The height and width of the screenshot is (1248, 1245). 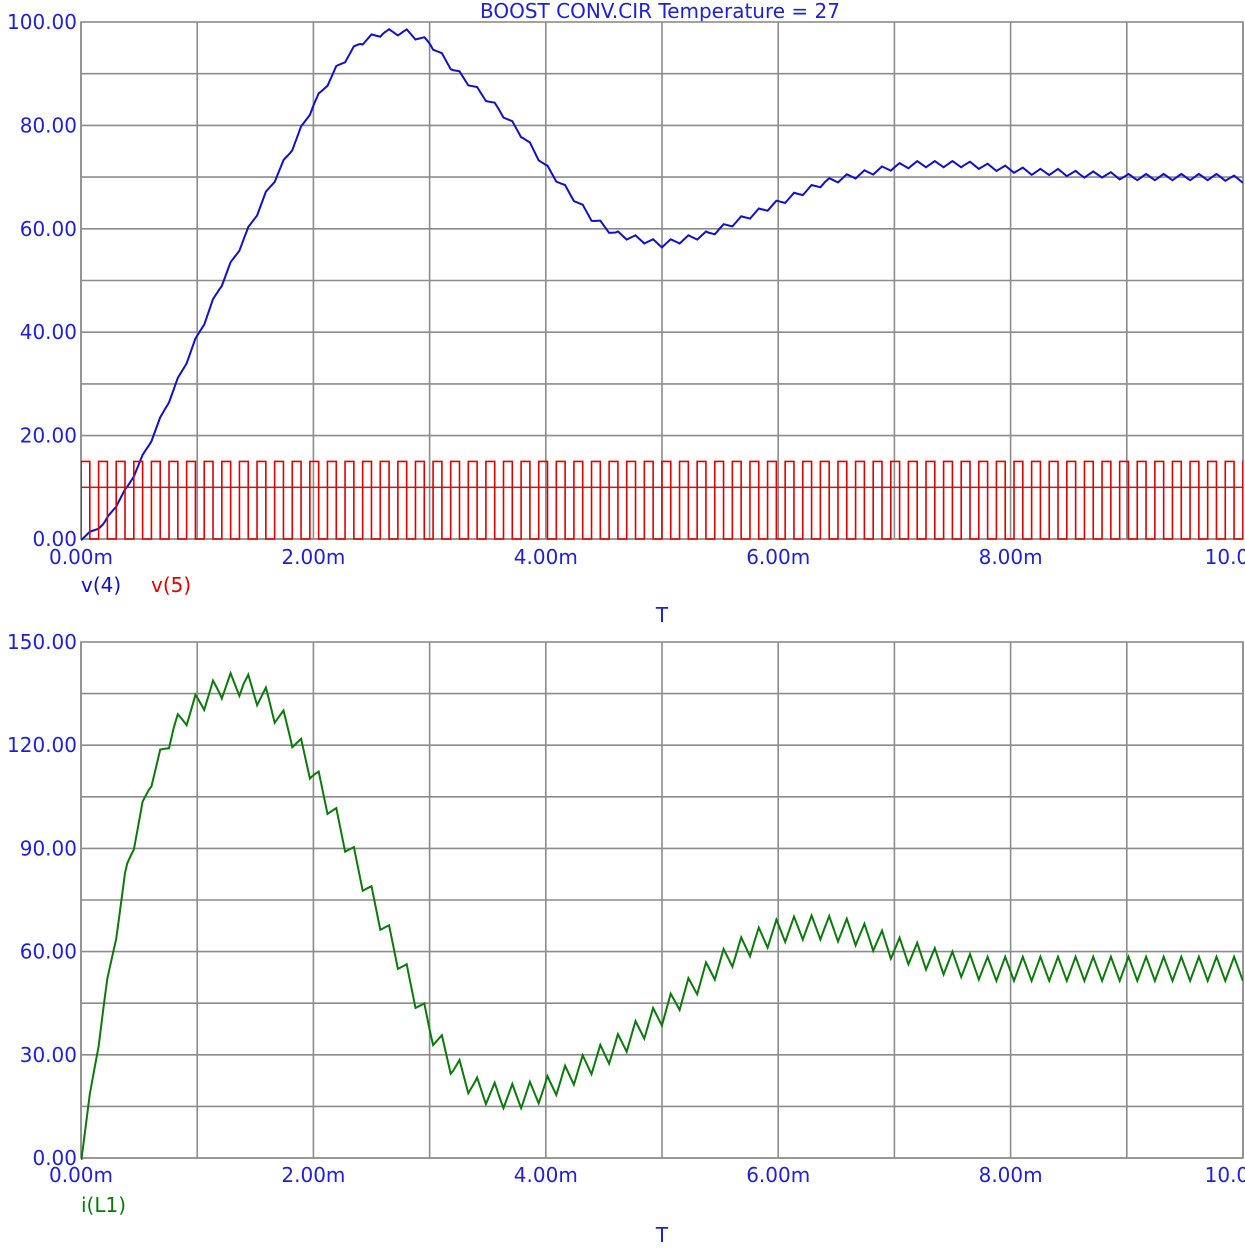 I want to click on y-tick-label: 120.00, so click(x=42, y=745).